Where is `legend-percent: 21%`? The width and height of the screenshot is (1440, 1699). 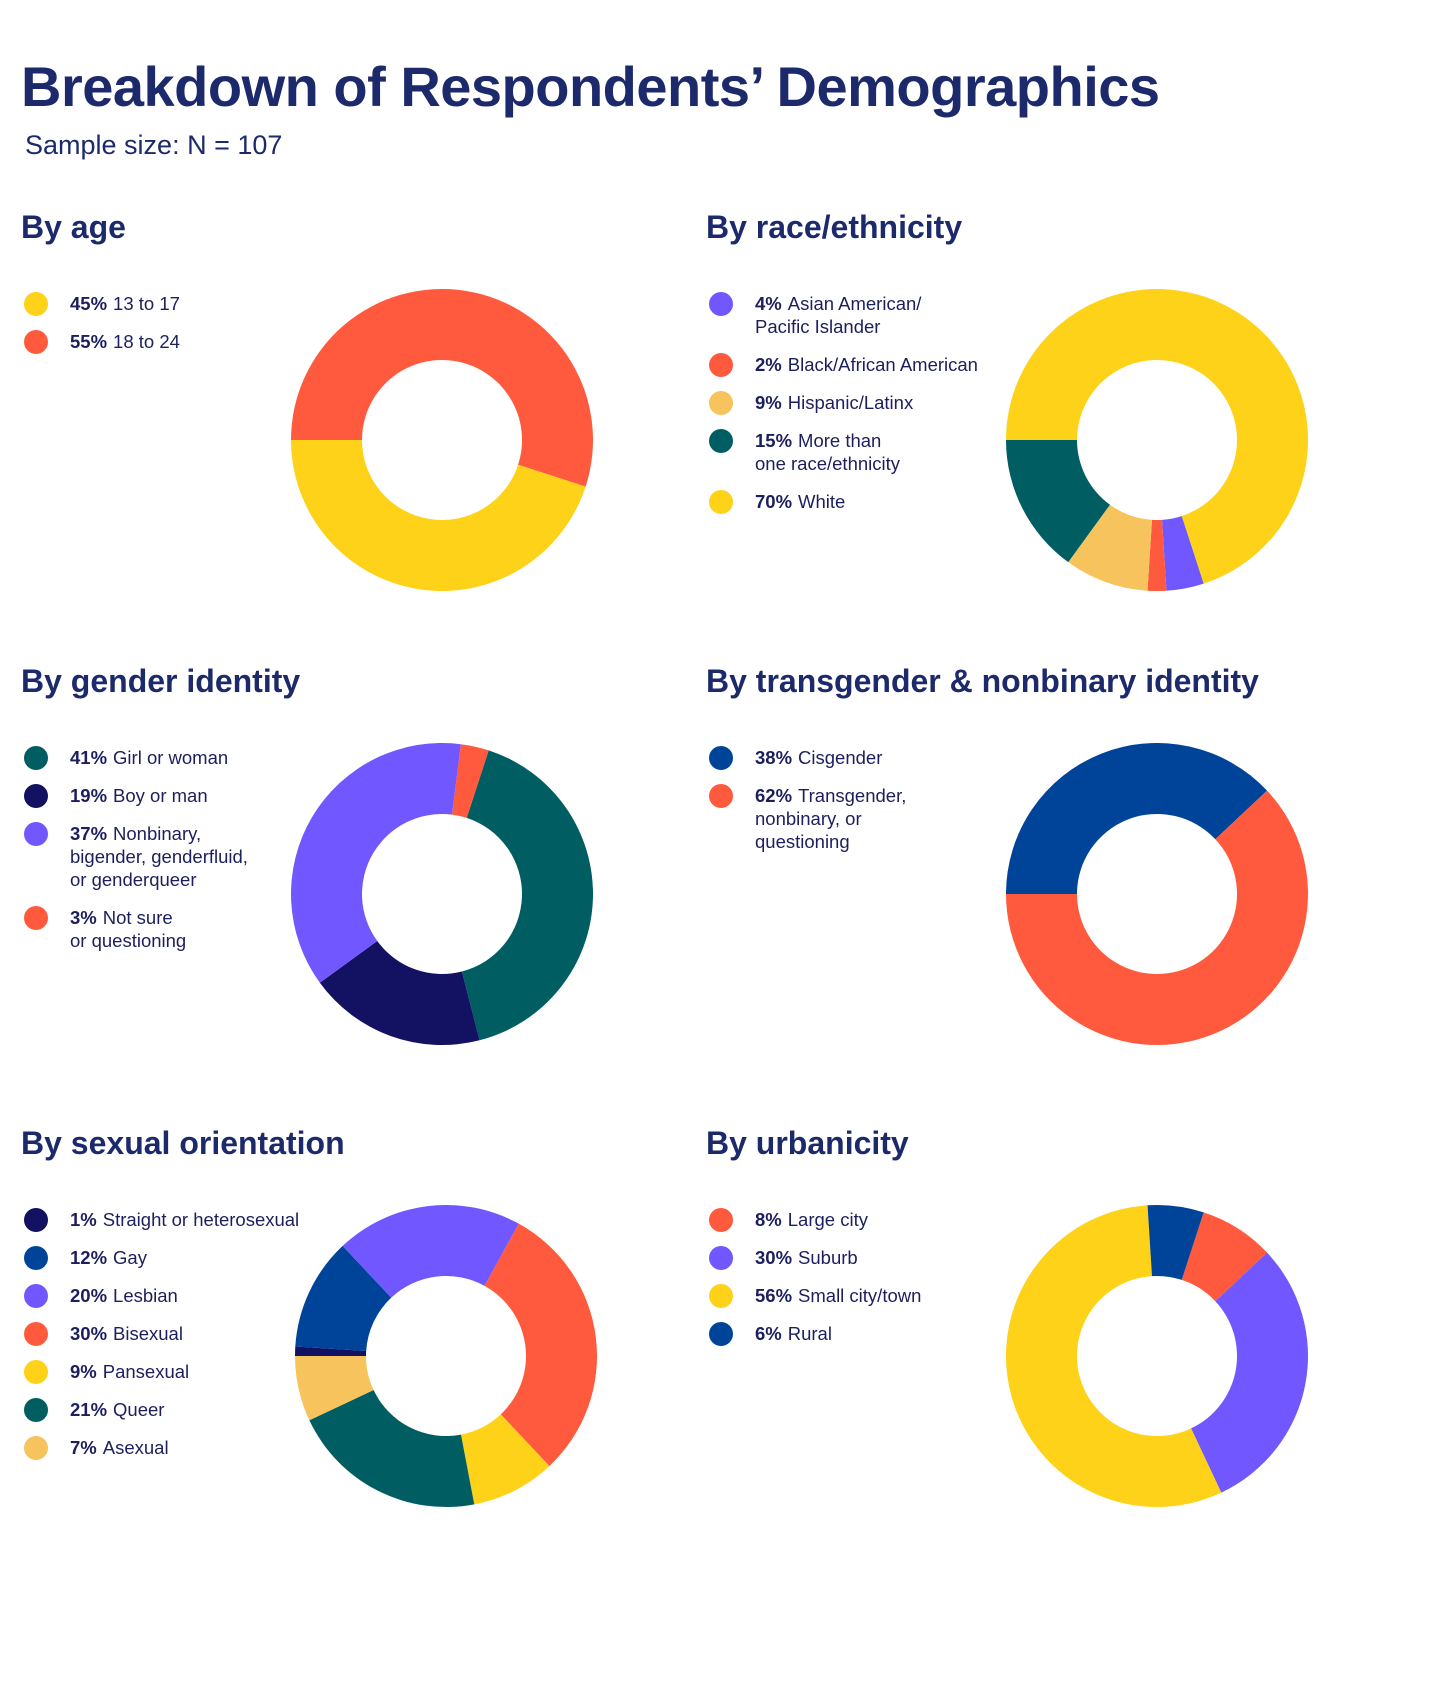 legend-percent: 21% is located at coordinates (89, 1409).